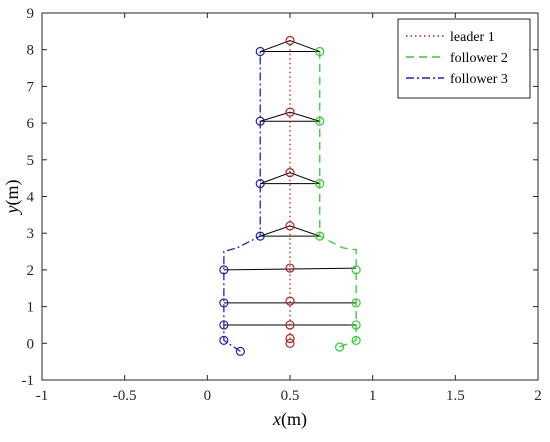  What do you see at coordinates (208, 396) in the screenshot?
I see `x-tick-label: 0` at bounding box center [208, 396].